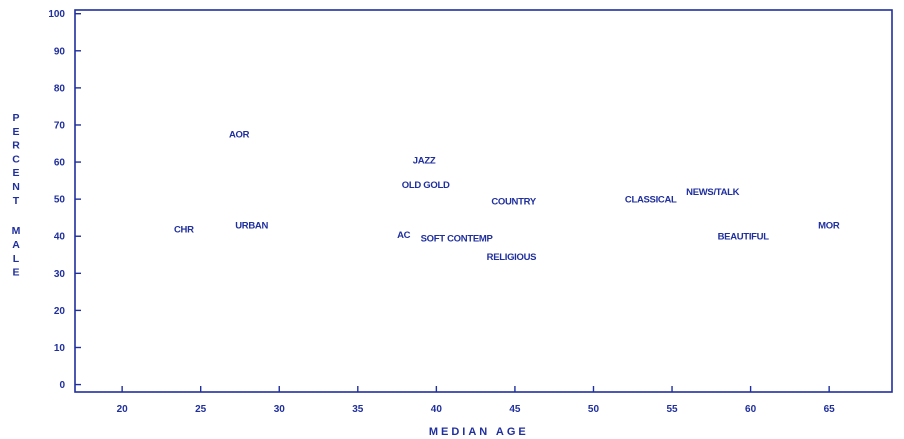 The height and width of the screenshot is (439, 904). Describe the element at coordinates (829, 226) in the screenshot. I see `data-point-label: MOR` at that location.